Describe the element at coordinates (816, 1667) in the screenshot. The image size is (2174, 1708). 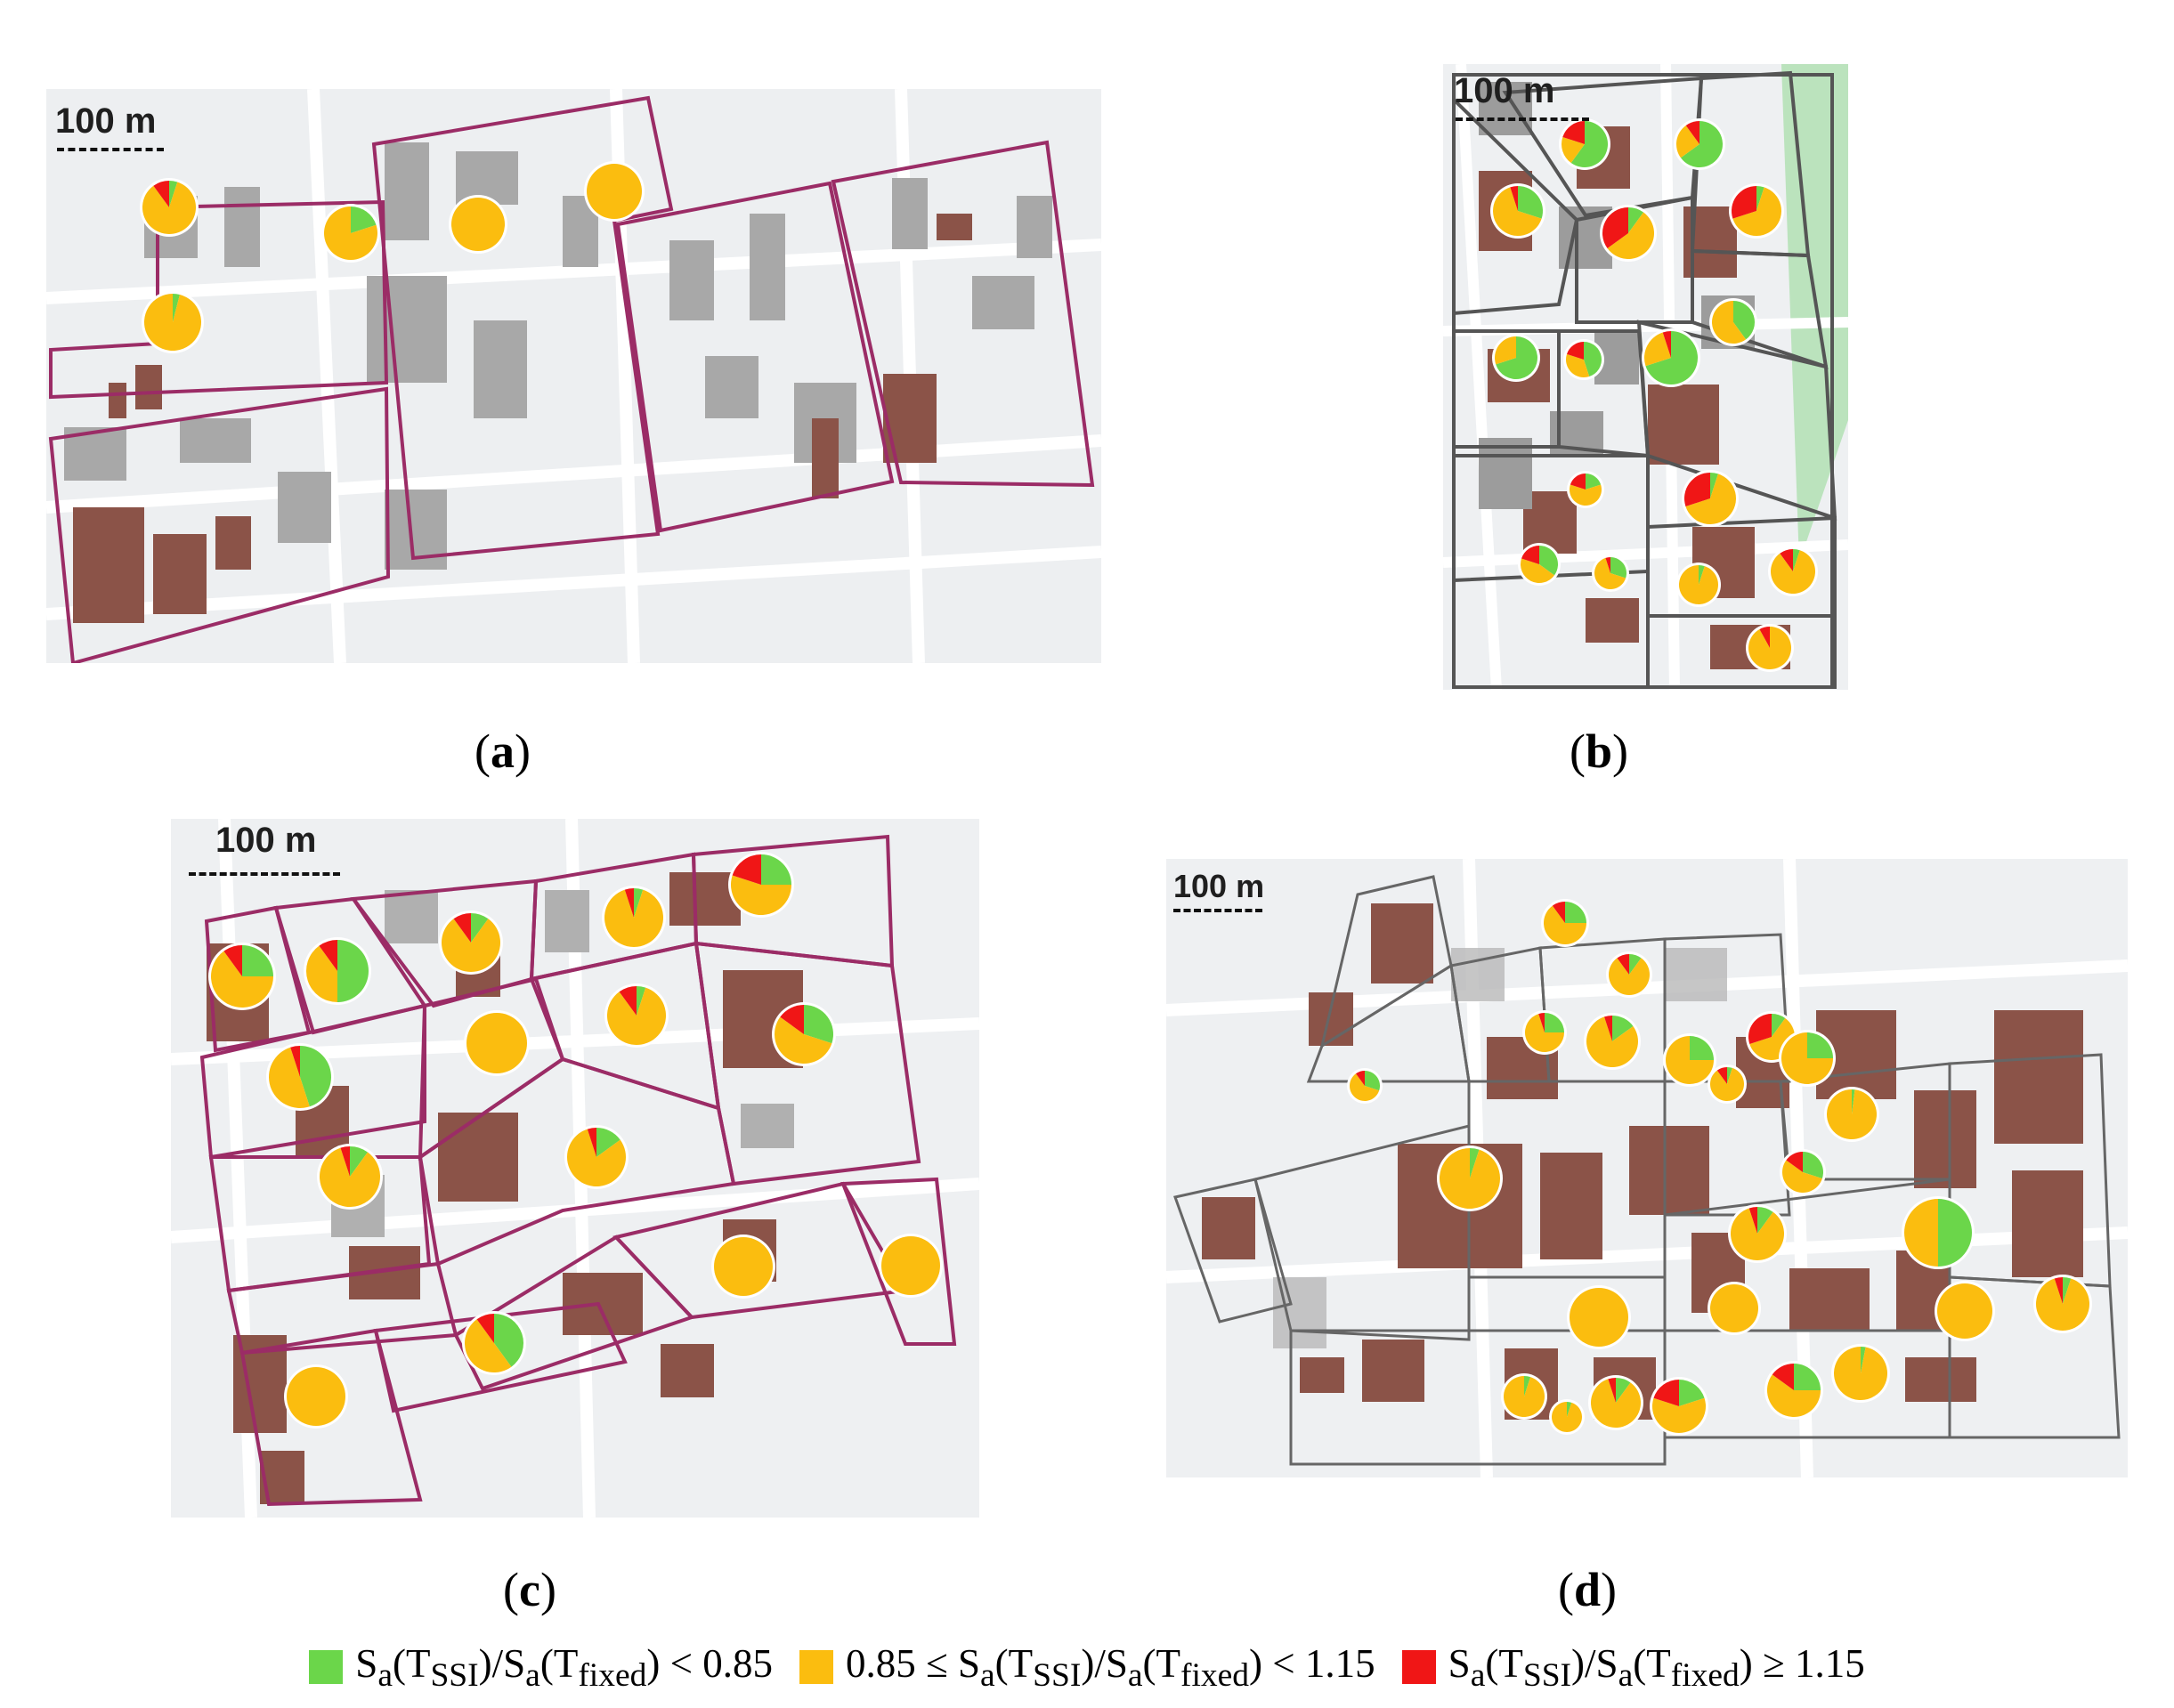
I see `legend-swatch-yellow` at that location.